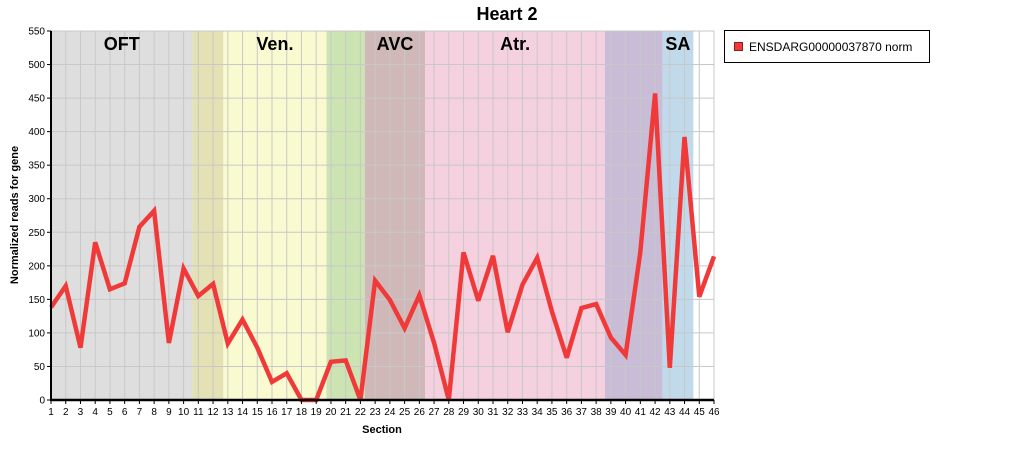 The width and height of the screenshot is (1014, 450). I want to click on y-tick-label: 250, so click(36, 233).